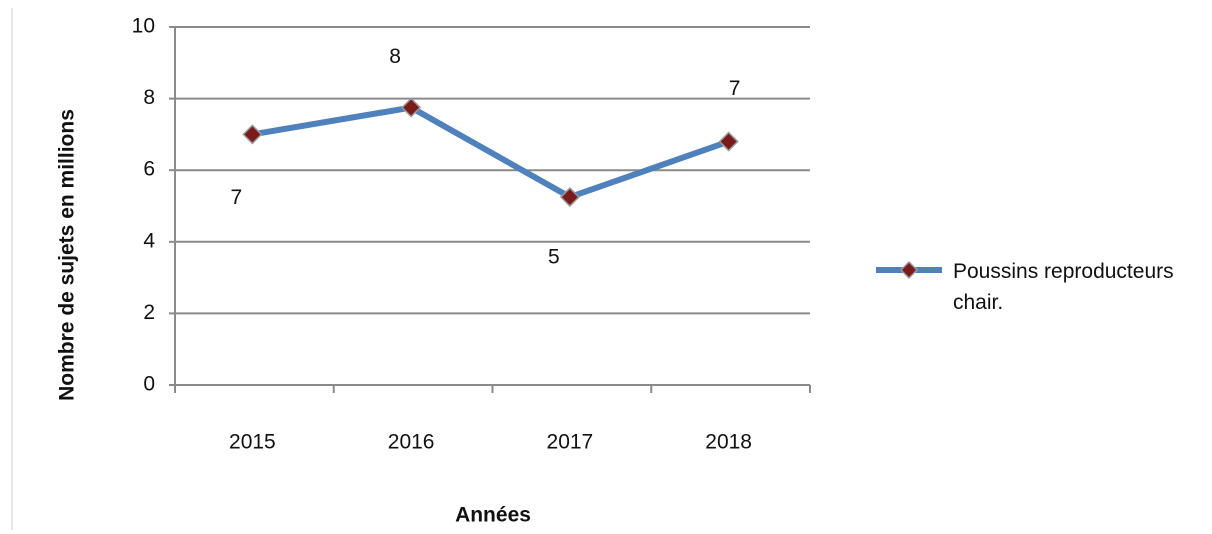 The width and height of the screenshot is (1212, 534). Describe the element at coordinates (493, 515) in the screenshot. I see `x-axis-label: Années` at that location.